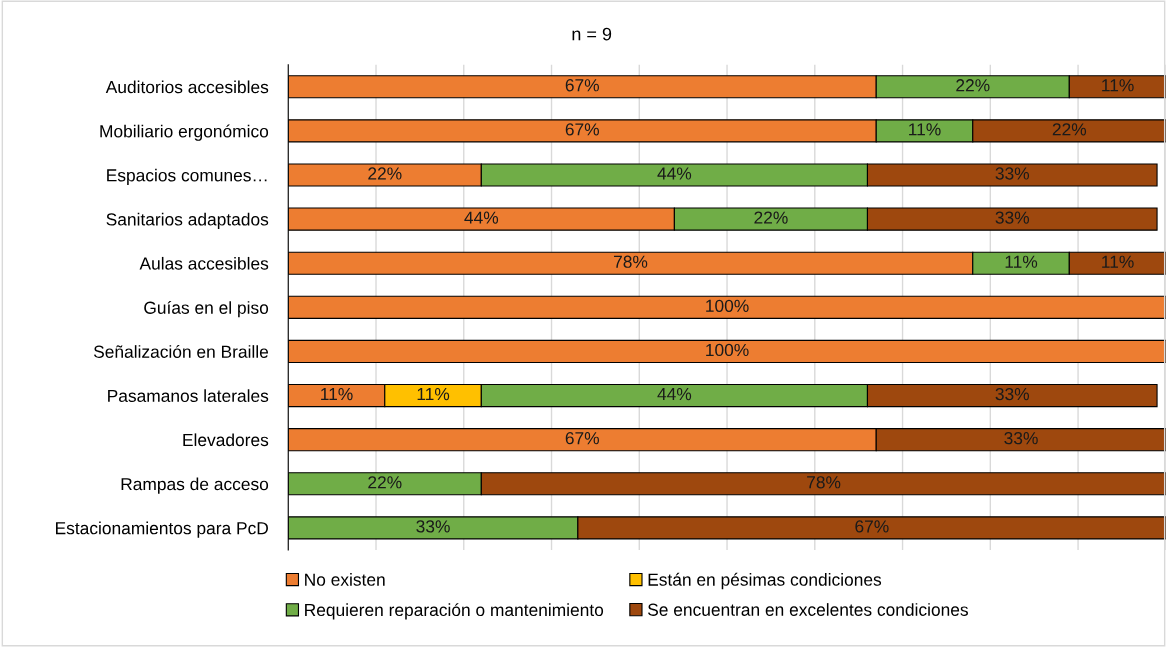 This screenshot has width=1167, height=647. Describe the element at coordinates (206, 309) in the screenshot. I see `y-tick-label: Guías en el piso` at that location.